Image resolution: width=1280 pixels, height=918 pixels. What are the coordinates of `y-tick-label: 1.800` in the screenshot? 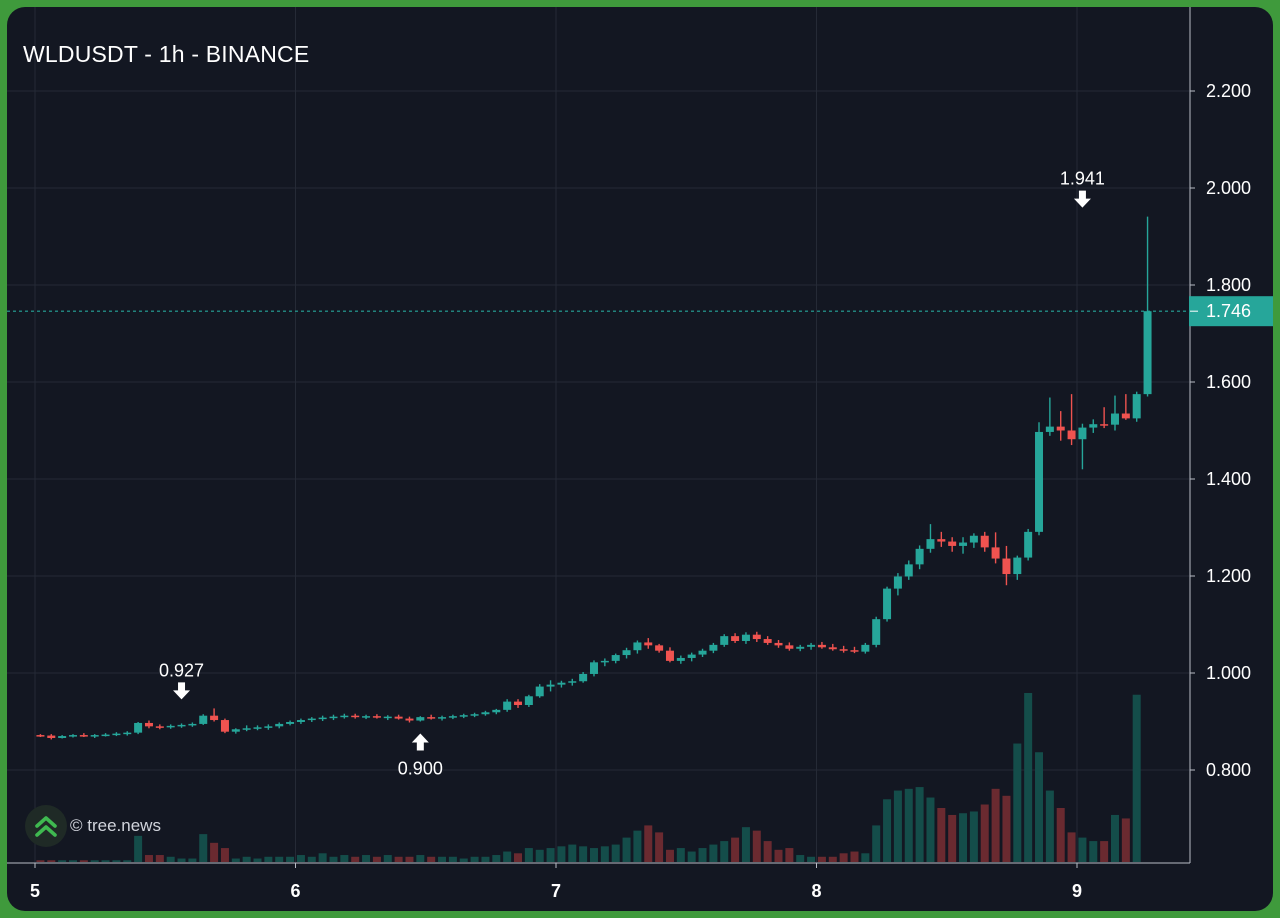 It's located at (1228, 285).